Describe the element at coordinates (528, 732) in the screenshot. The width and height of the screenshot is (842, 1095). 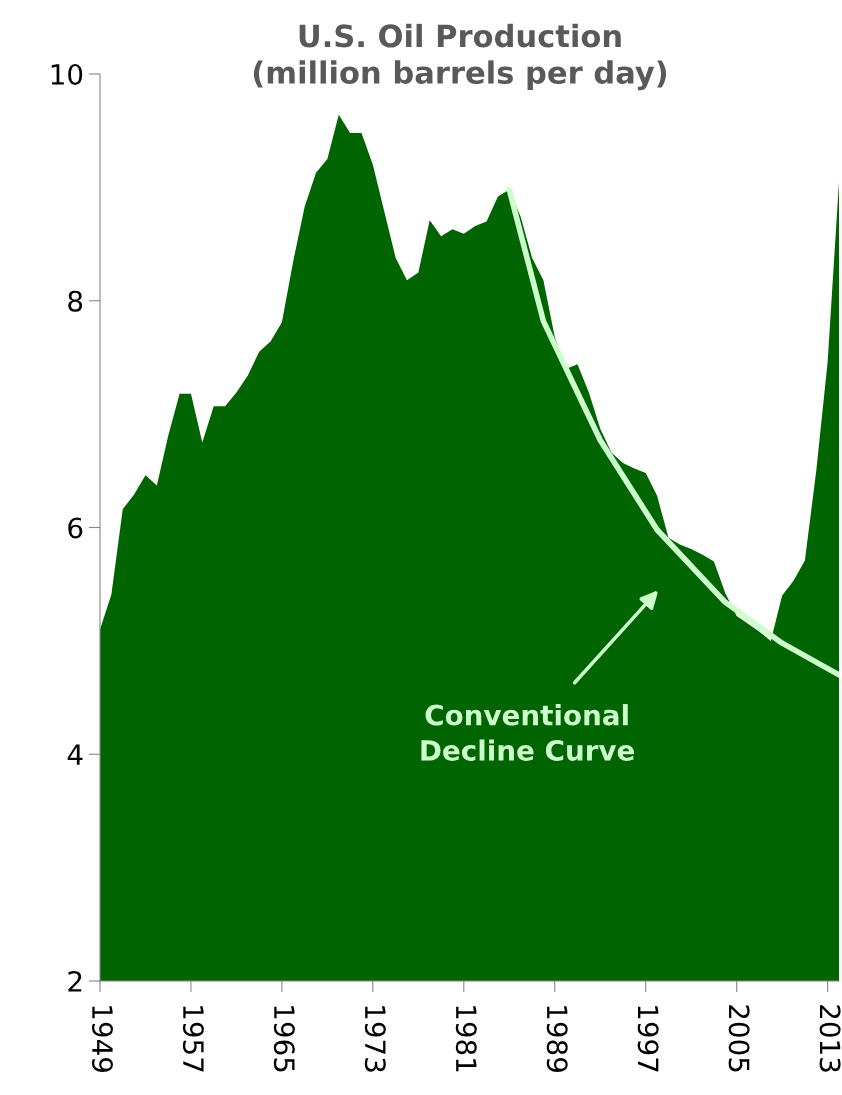
I see `annotation: Conventional Decline Curve` at that location.